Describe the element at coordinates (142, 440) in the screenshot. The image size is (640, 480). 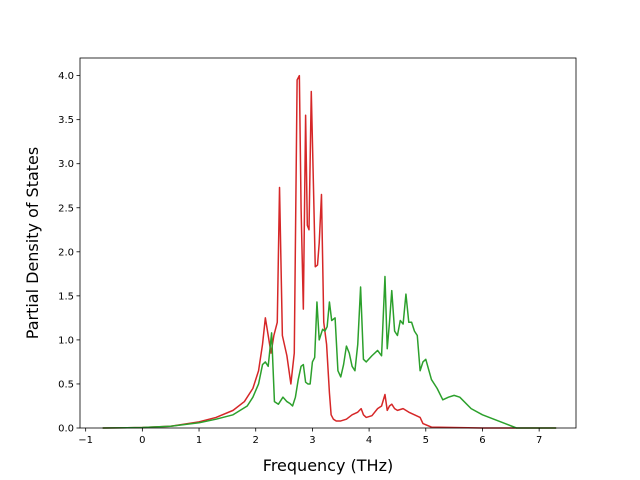
I see `x-tick-label: 0` at that location.